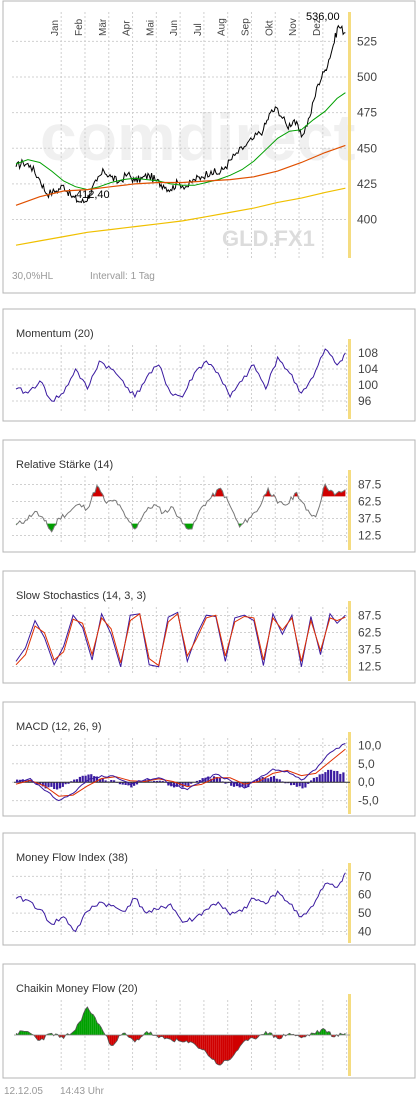 This screenshot has width=417, height=1098. I want to click on series-price, so click(180, 114).